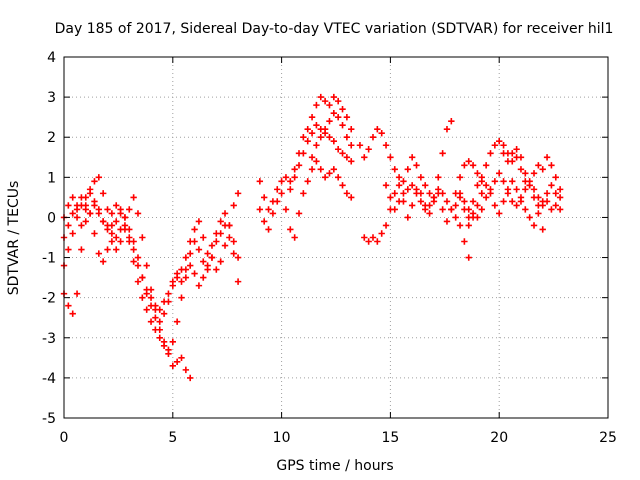 This screenshot has height=480, width=640. Describe the element at coordinates (49, 419) in the screenshot. I see `y-tick-label: -5` at that location.